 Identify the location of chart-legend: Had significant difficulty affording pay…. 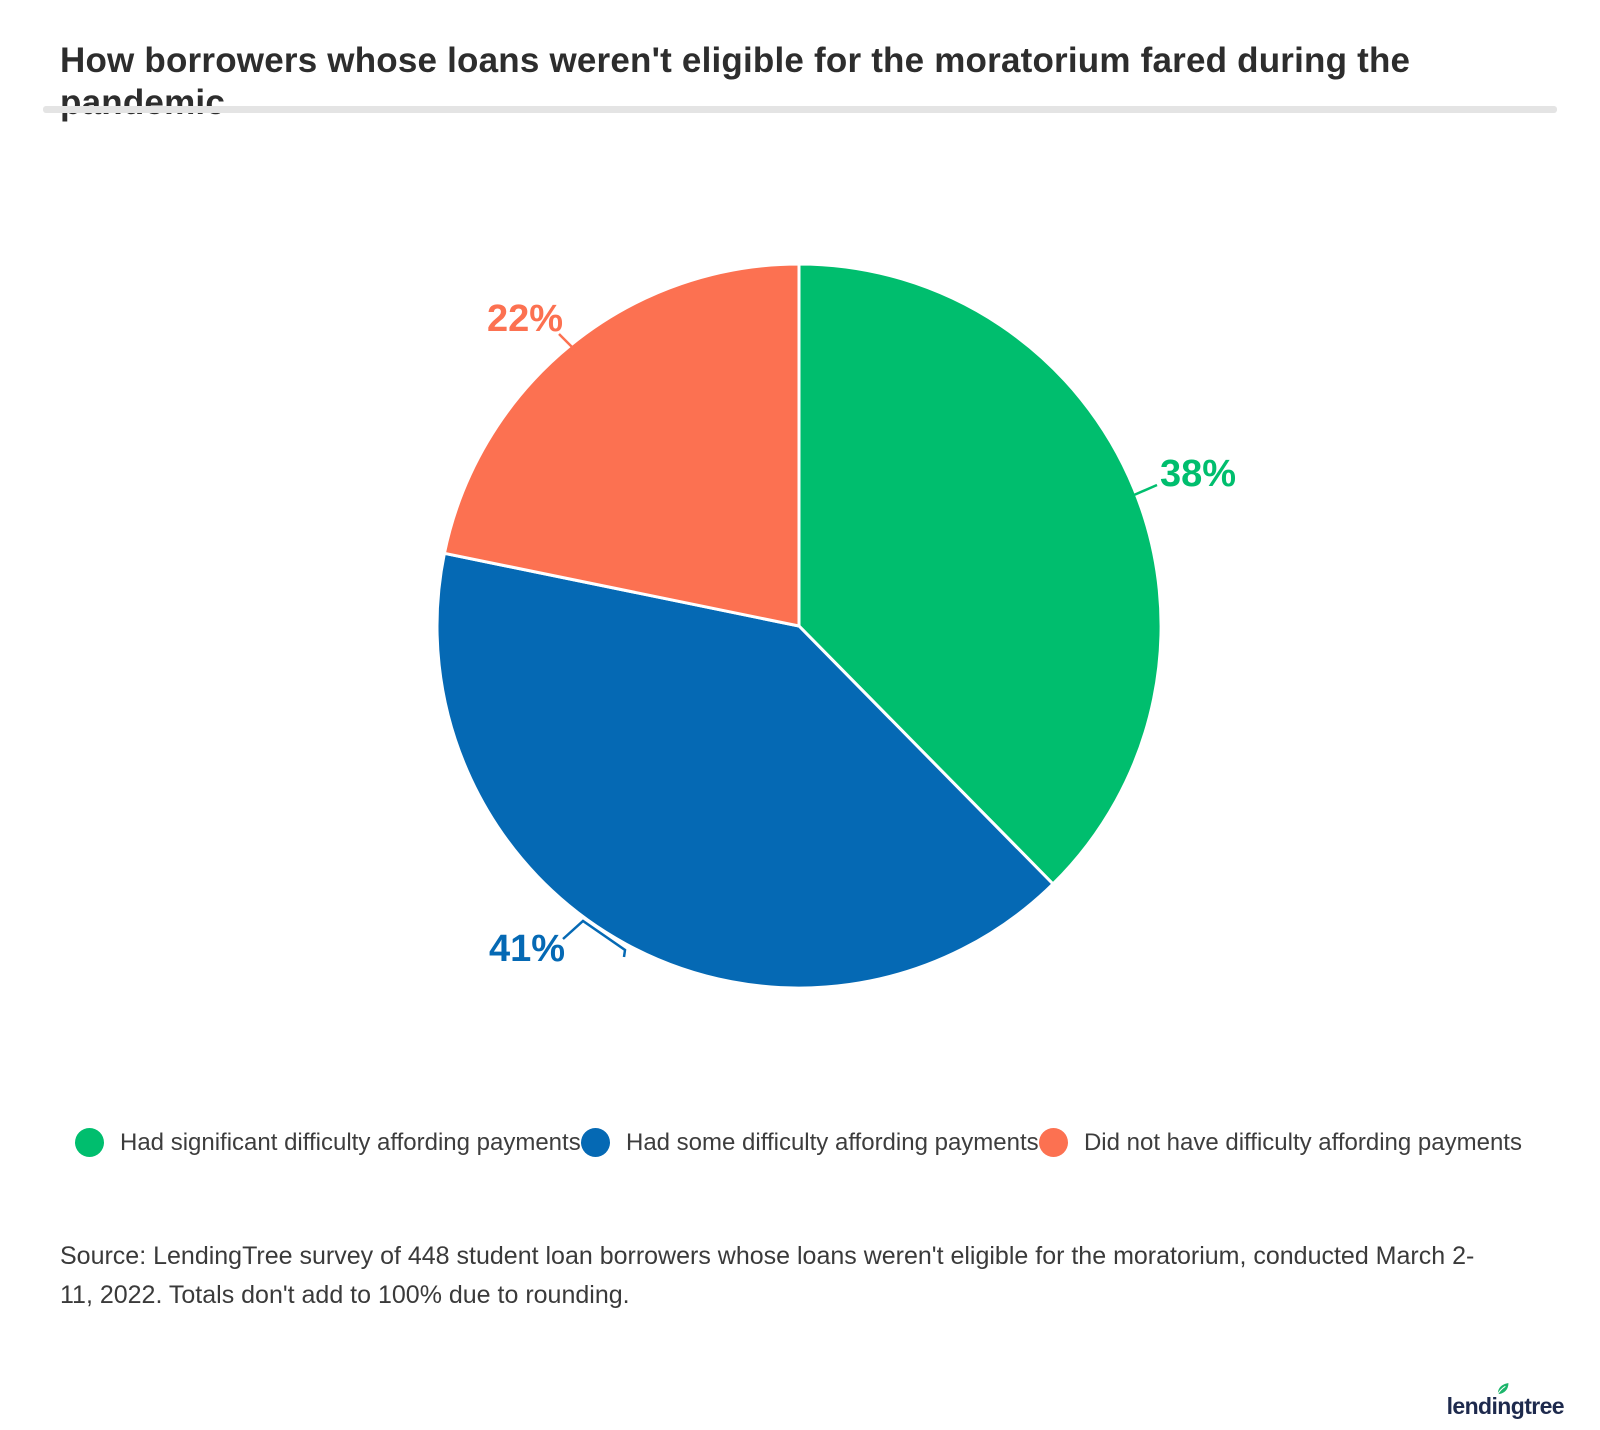
(800, 1142).